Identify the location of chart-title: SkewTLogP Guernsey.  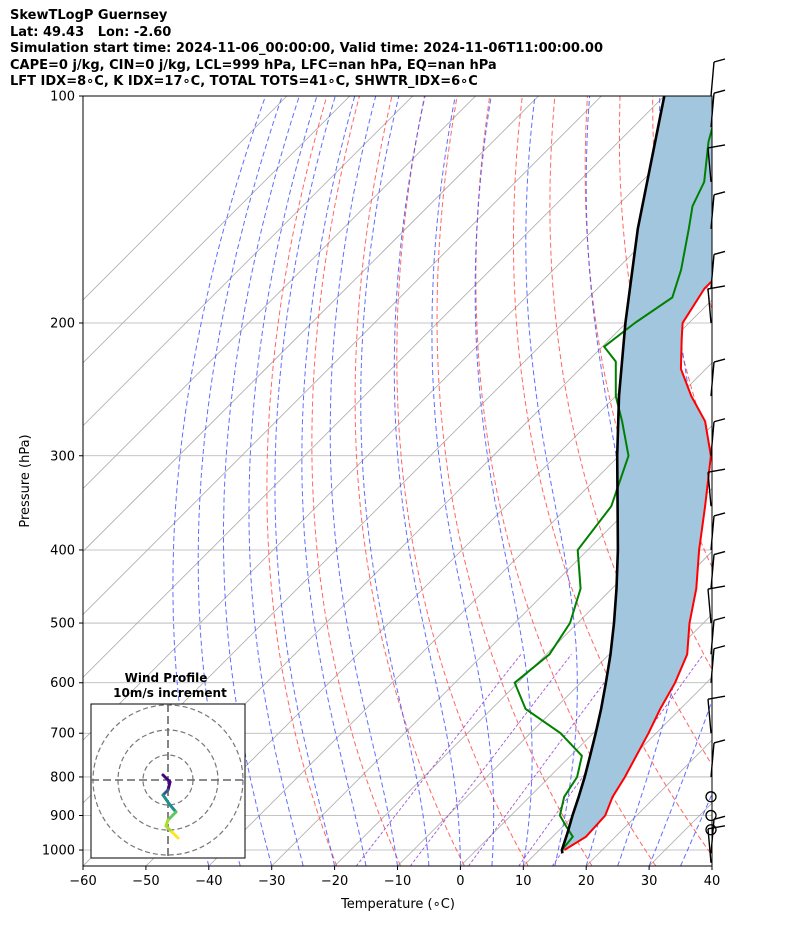
(89, 15).